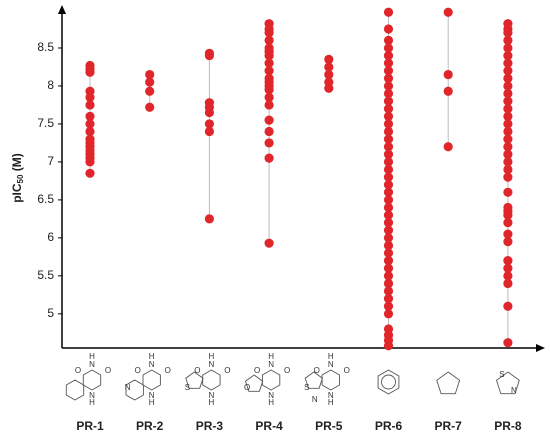 Image resolution: width=550 pixels, height=438 pixels. Describe the element at coordinates (50, 85) in the screenshot. I see `y-tick-label: 8` at that location.